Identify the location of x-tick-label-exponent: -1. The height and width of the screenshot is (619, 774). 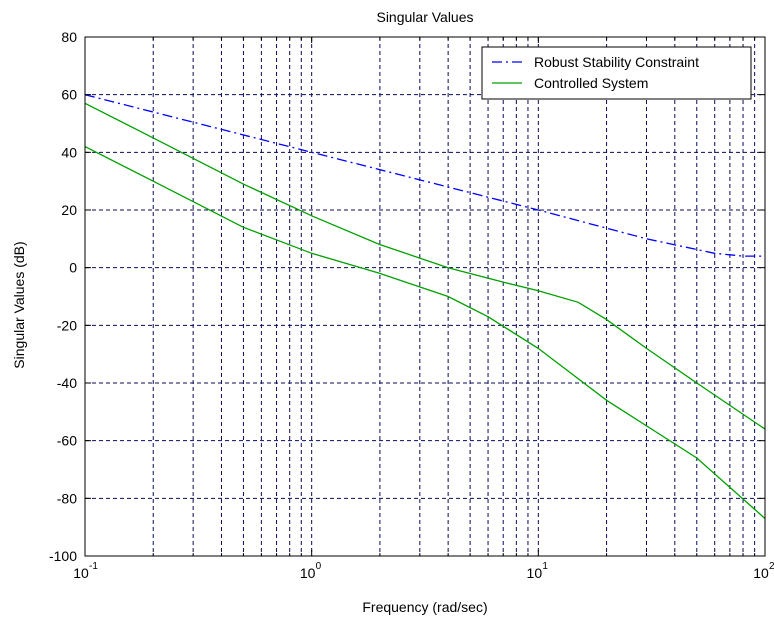
(93, 566).